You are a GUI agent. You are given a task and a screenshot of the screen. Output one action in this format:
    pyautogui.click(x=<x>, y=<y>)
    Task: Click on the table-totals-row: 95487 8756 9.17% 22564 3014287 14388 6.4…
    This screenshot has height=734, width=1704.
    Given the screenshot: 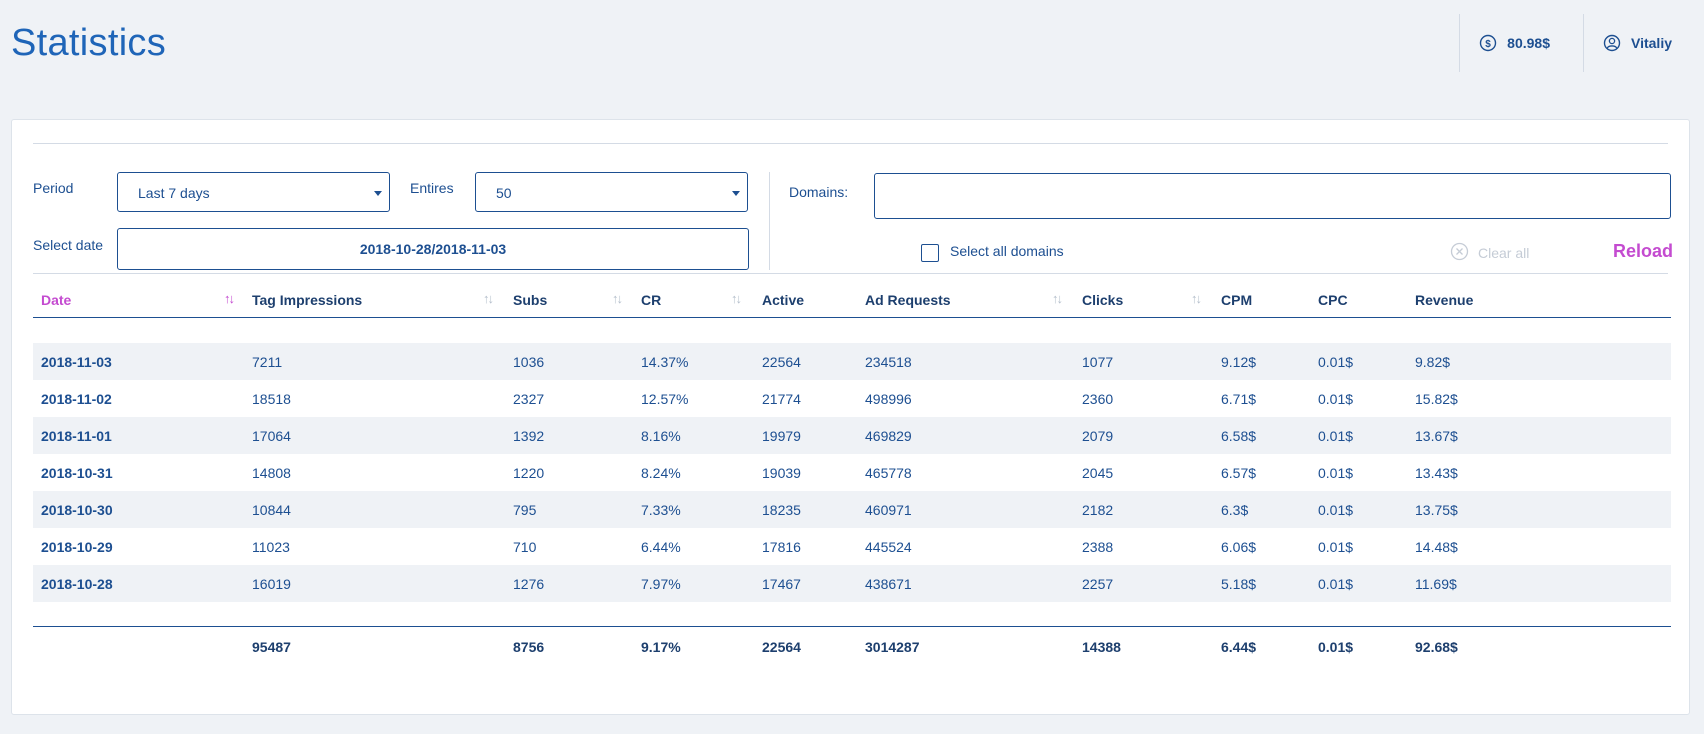 What is the action you would take?
    pyautogui.click(x=852, y=646)
    